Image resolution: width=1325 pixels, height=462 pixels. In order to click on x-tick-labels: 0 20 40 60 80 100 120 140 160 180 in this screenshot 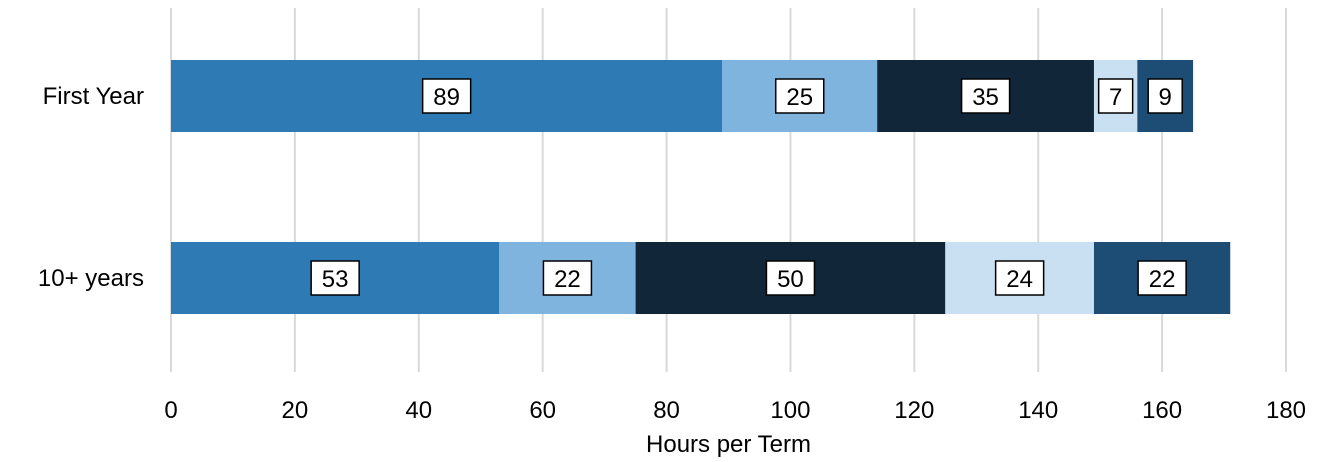, I will do `click(735, 410)`.